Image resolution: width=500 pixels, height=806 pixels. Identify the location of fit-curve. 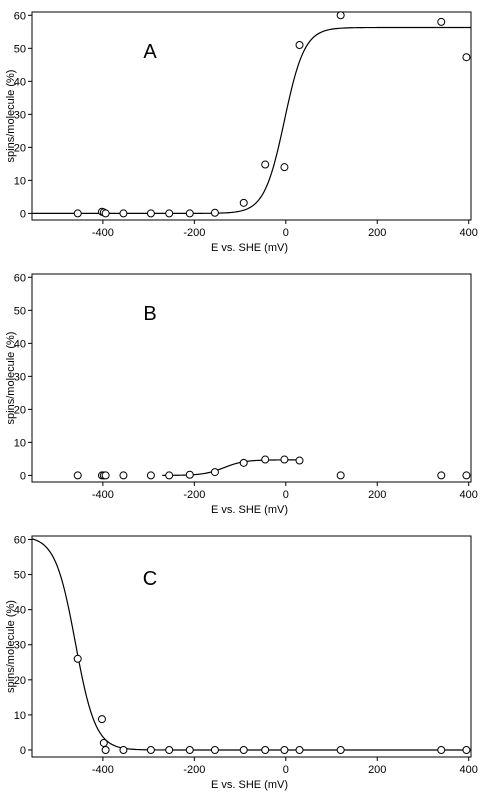
(231, 467).